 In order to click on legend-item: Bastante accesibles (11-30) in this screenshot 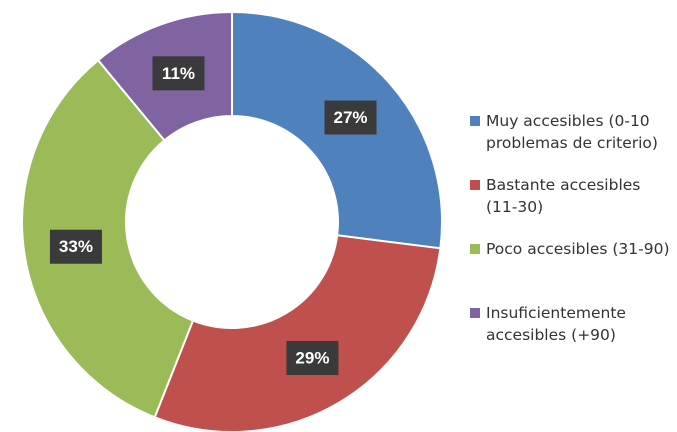, I will do `click(572, 196)`.